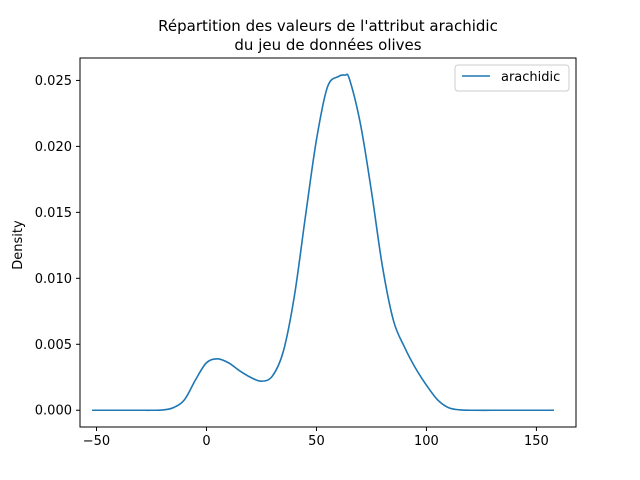  Describe the element at coordinates (327, 45) in the screenshot. I see `chart-subtitle: du jeu de données olives` at that location.